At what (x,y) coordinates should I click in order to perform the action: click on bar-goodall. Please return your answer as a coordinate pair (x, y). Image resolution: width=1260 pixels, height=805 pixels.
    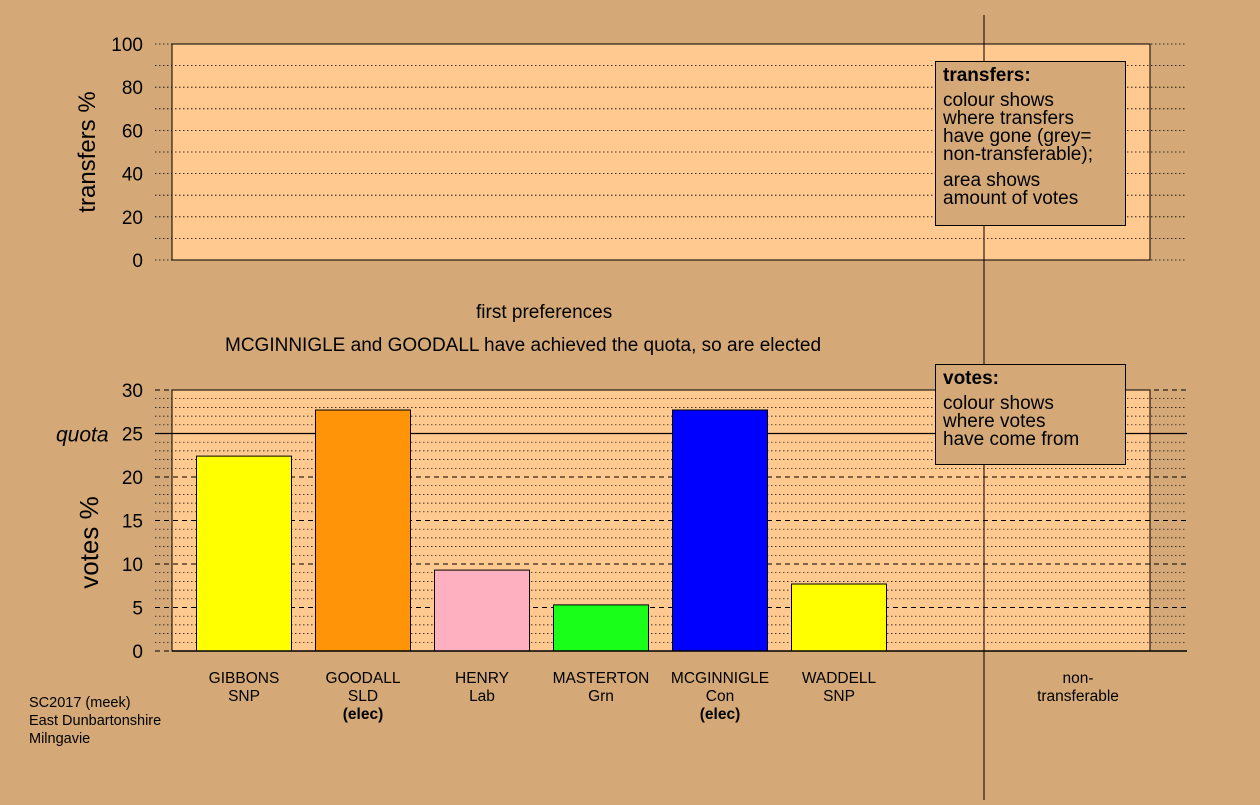
    Looking at the image, I should click on (363, 530).